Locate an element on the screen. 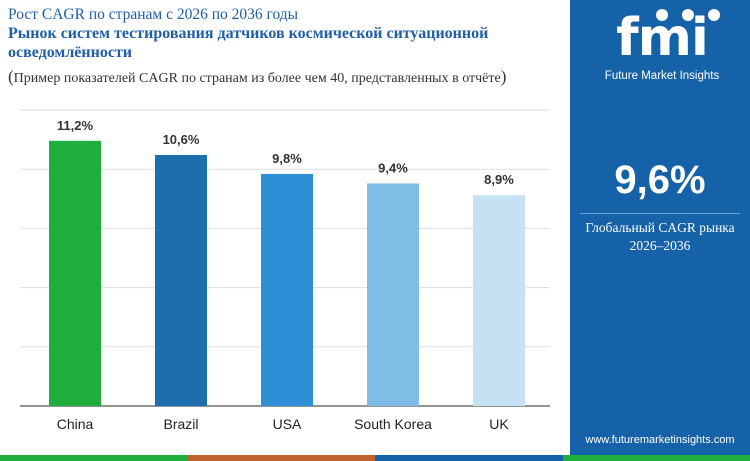 The image size is (750, 461). value-label: 10,6% is located at coordinates (181, 139).